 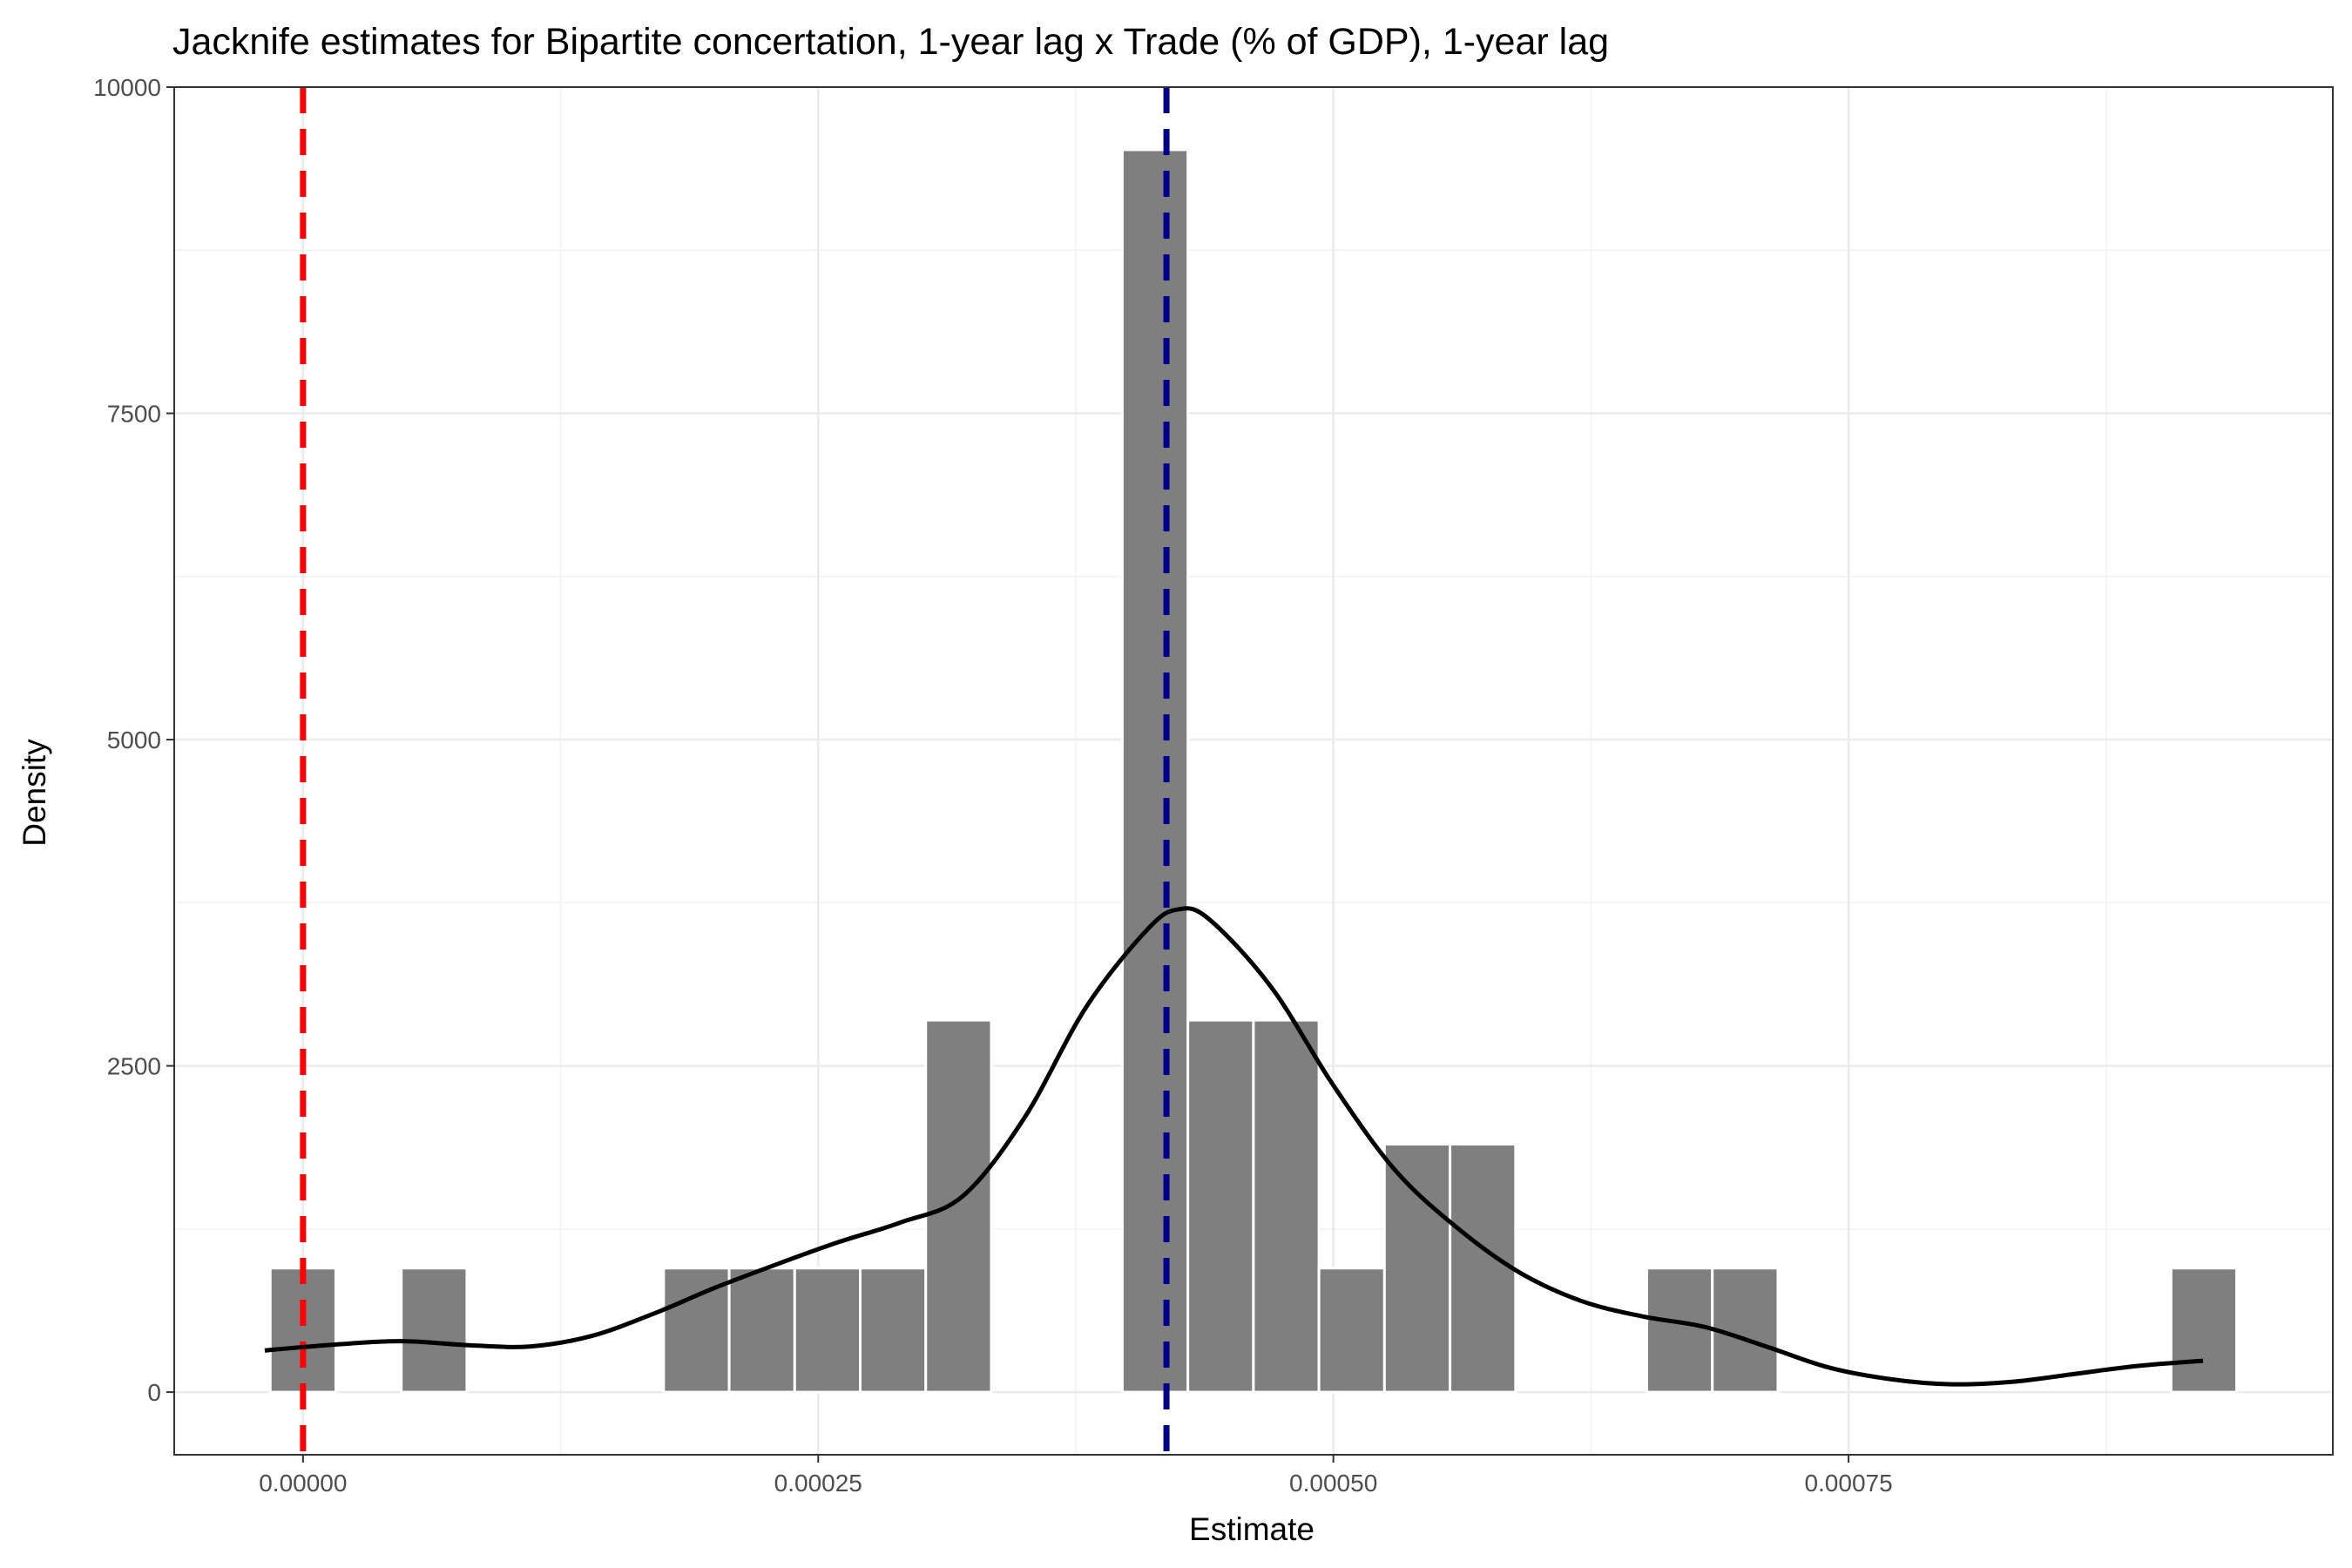 I want to click on y-tick-label: 0, so click(x=154, y=1392).